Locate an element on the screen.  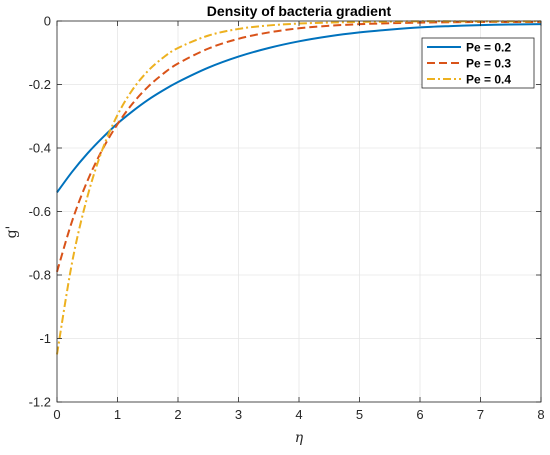
y-tick-label: -0.8 is located at coordinates (40, 275).